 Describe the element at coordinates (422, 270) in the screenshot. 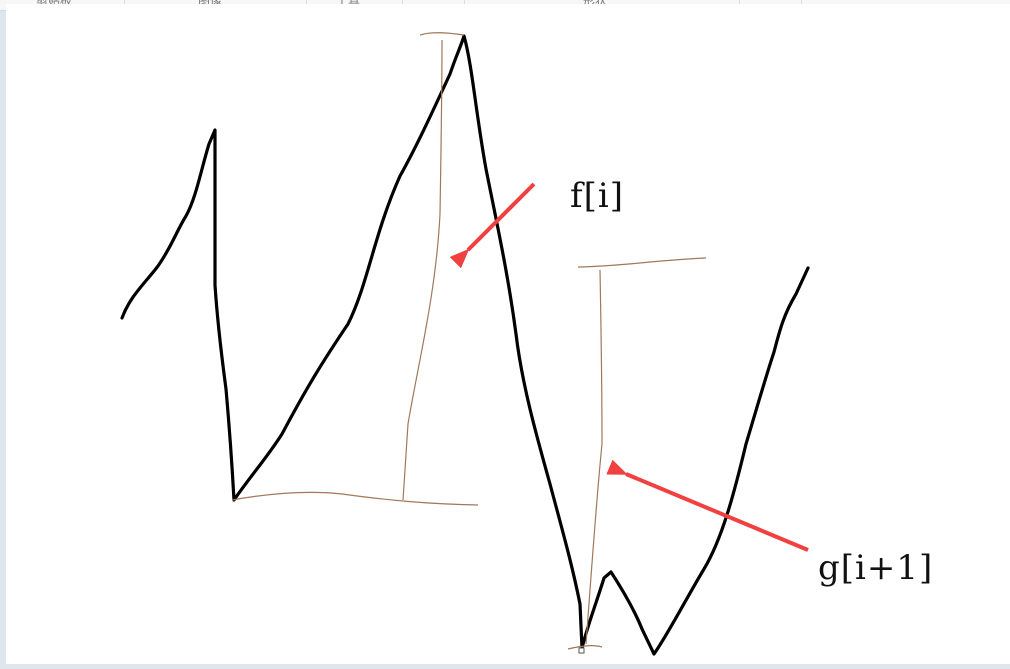

I see `f-measure-line` at that location.